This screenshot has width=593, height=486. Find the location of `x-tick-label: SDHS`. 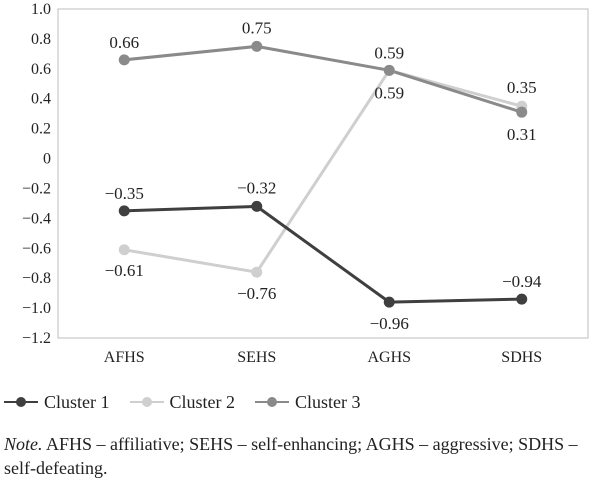

x-tick-label: SDHS is located at coordinates (521, 357).